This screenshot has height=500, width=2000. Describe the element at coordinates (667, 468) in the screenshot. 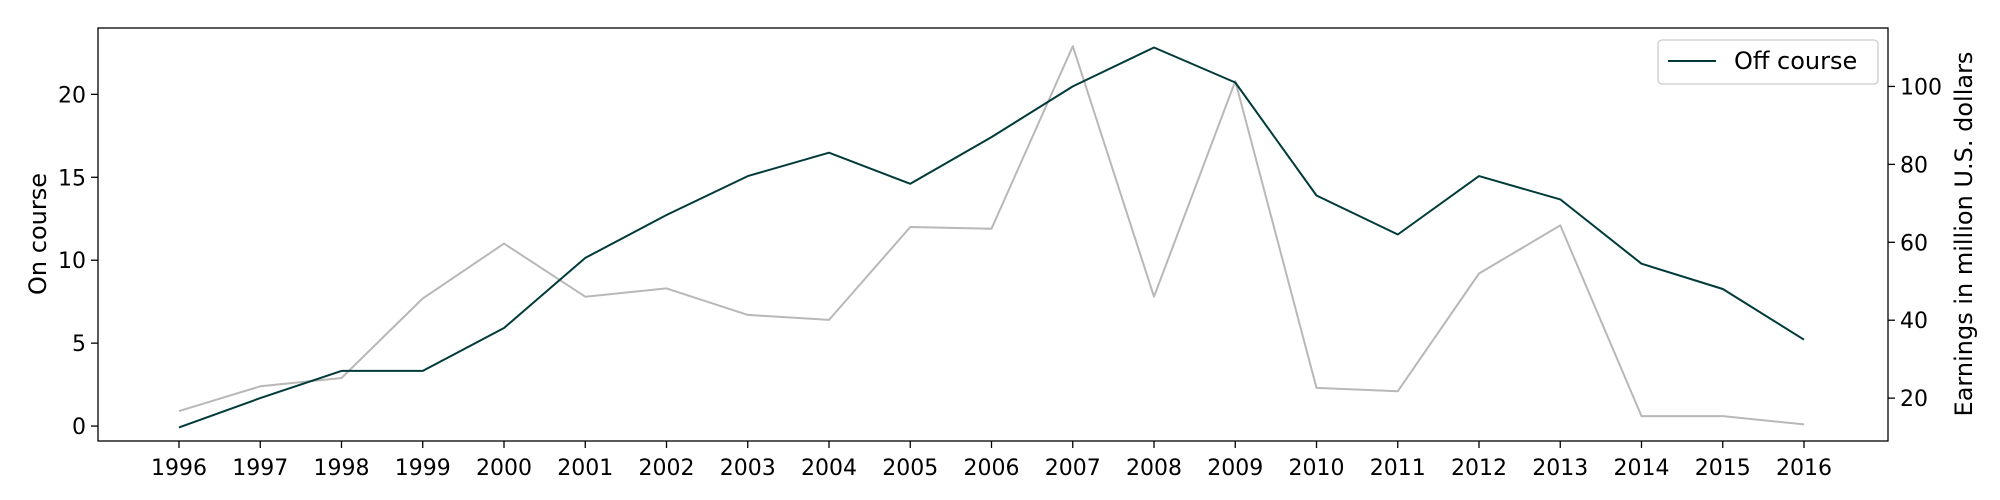

I see `x-tick-label: 2002` at that location.